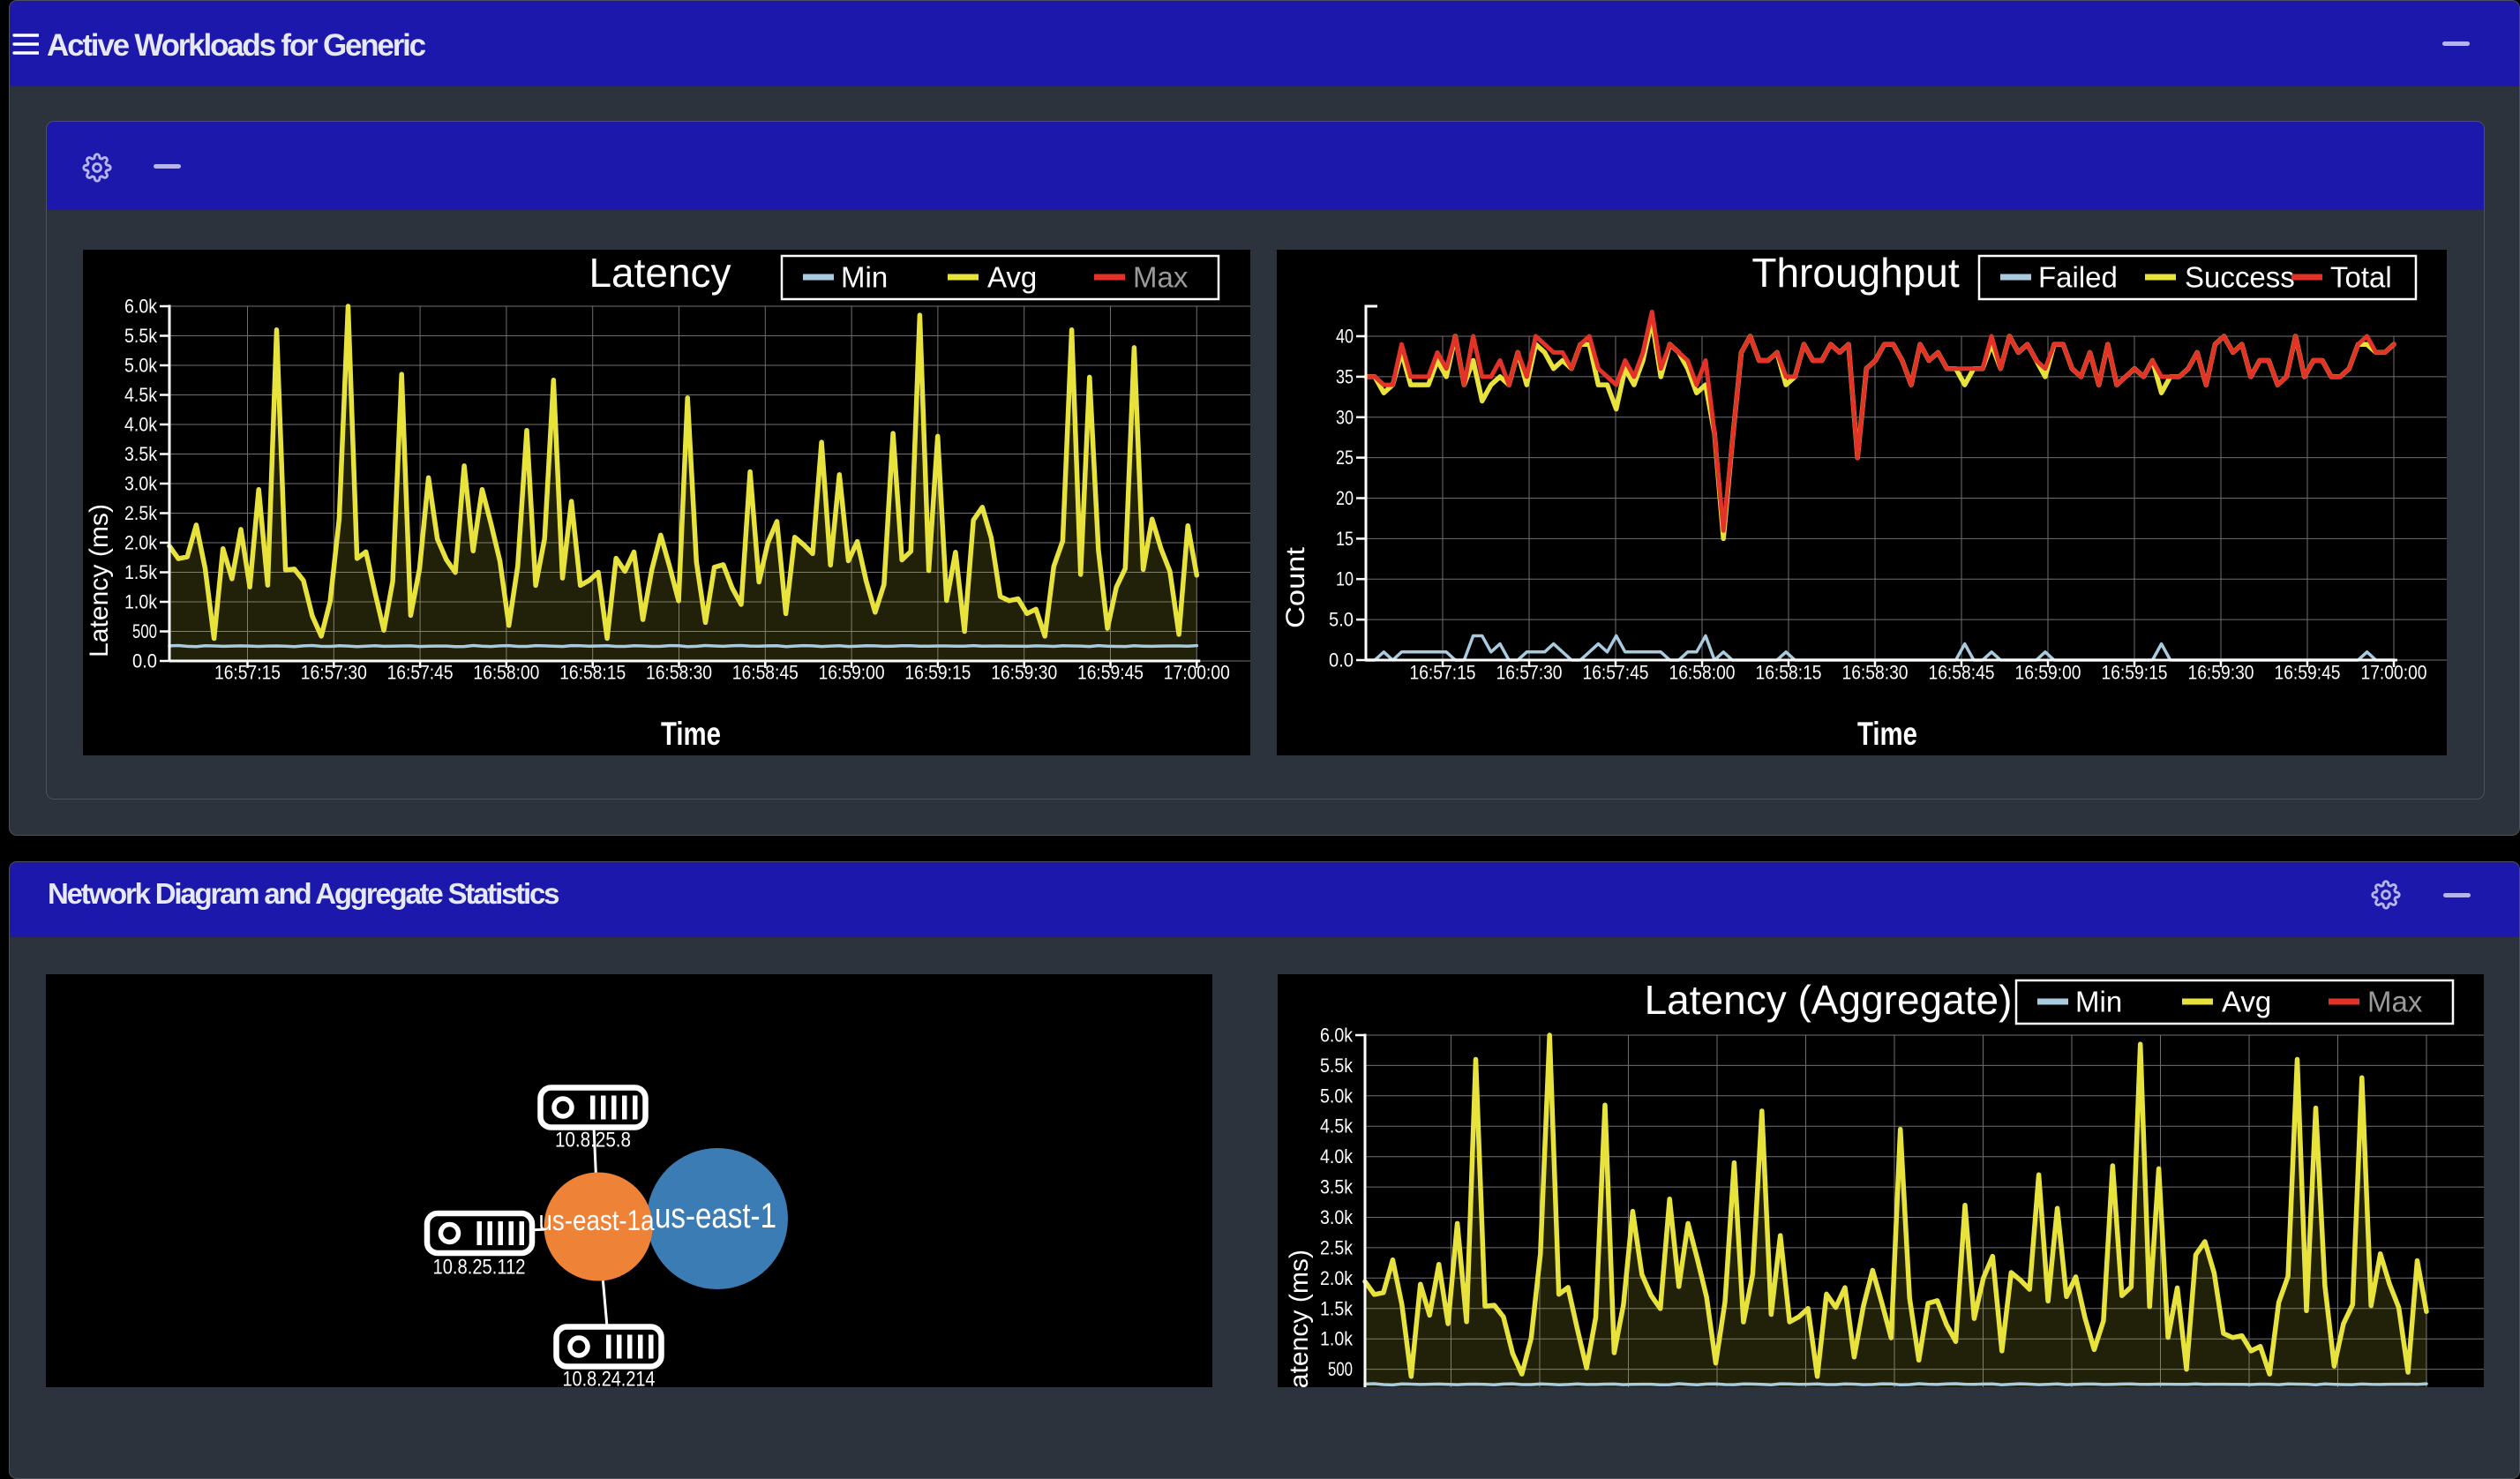 The width and height of the screenshot is (2520, 1479). Describe the element at coordinates (715, 1216) in the screenshot. I see `svg-text: us-east-1` at that location.